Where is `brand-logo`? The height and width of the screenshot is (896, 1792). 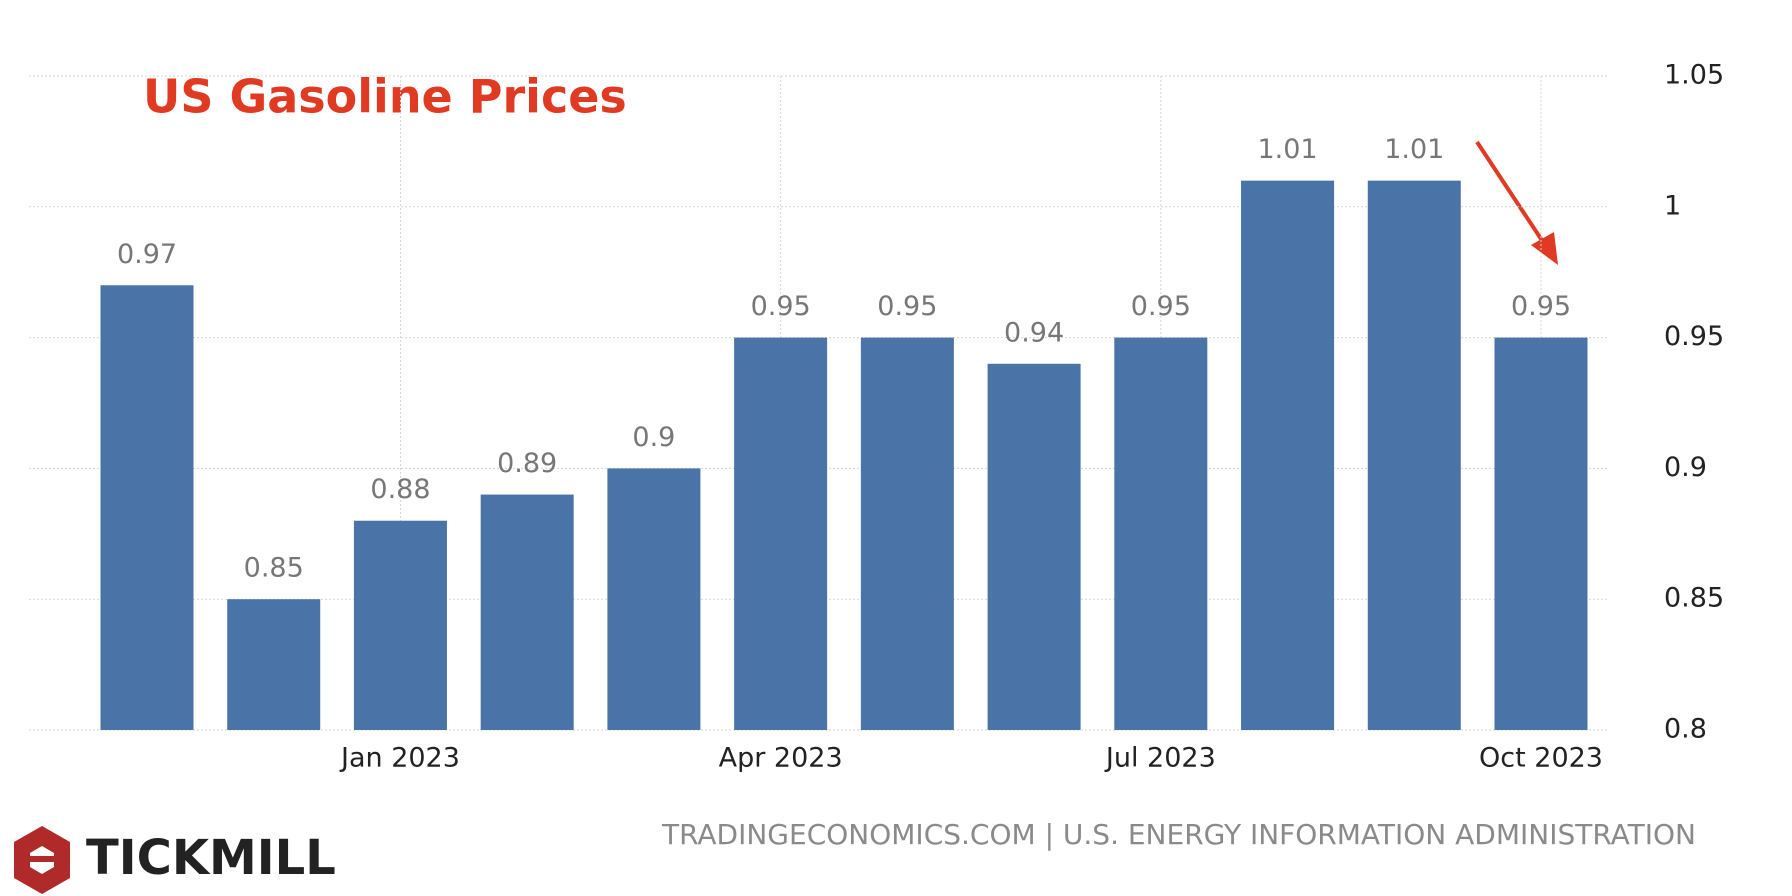
brand-logo is located at coordinates (42, 860).